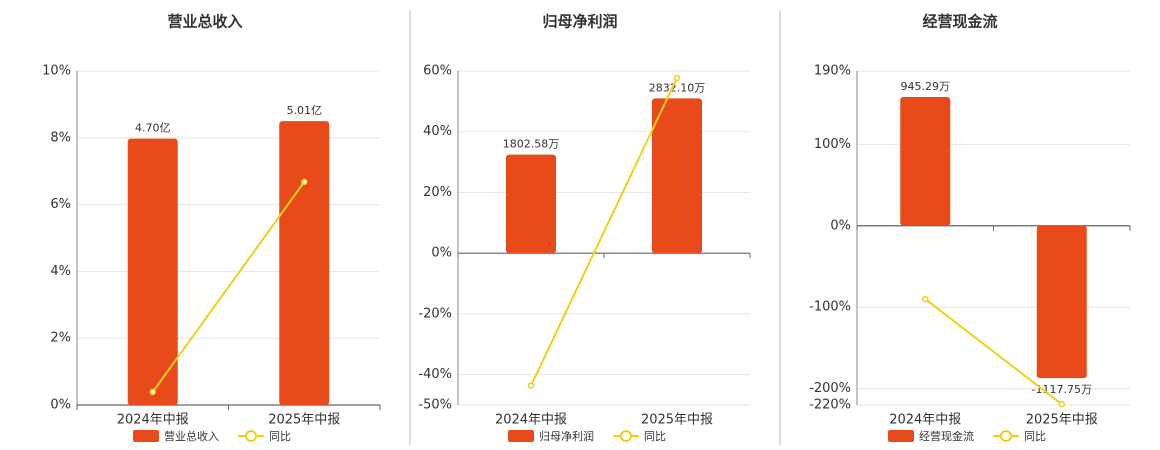 Image resolution: width=1160 pixels, height=450 pixels. What do you see at coordinates (832, 71) in the screenshot?
I see `y-tick-label: 190%` at bounding box center [832, 71].